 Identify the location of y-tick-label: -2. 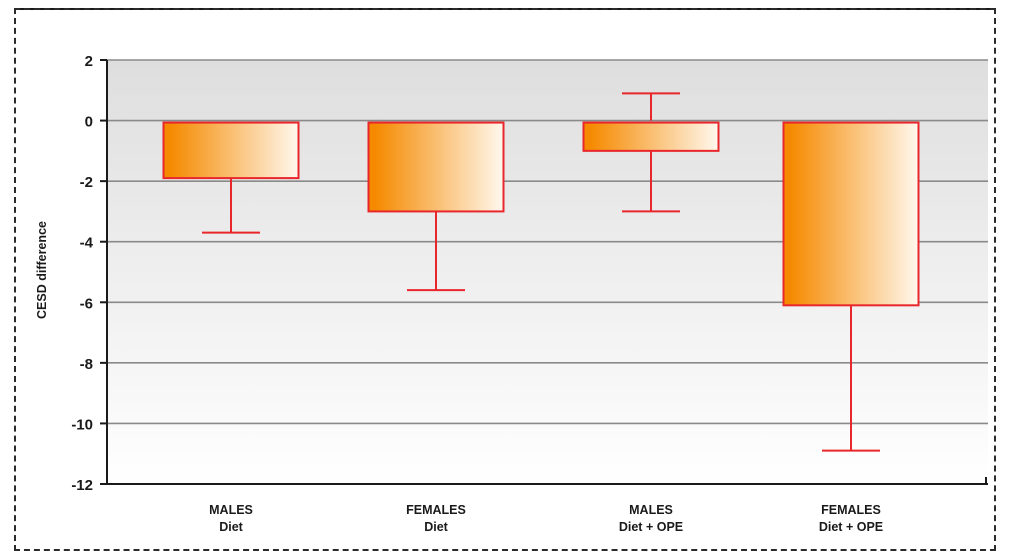
(86, 182).